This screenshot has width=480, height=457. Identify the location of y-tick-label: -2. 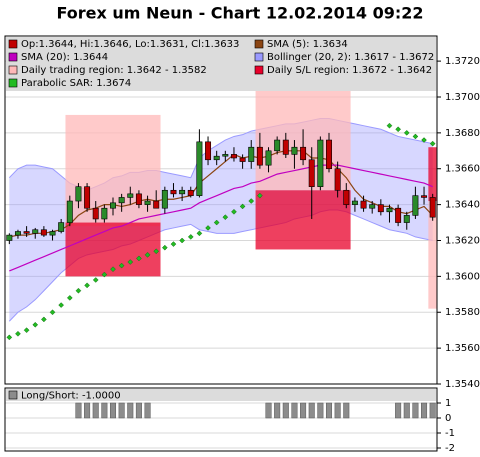
(450, 448).